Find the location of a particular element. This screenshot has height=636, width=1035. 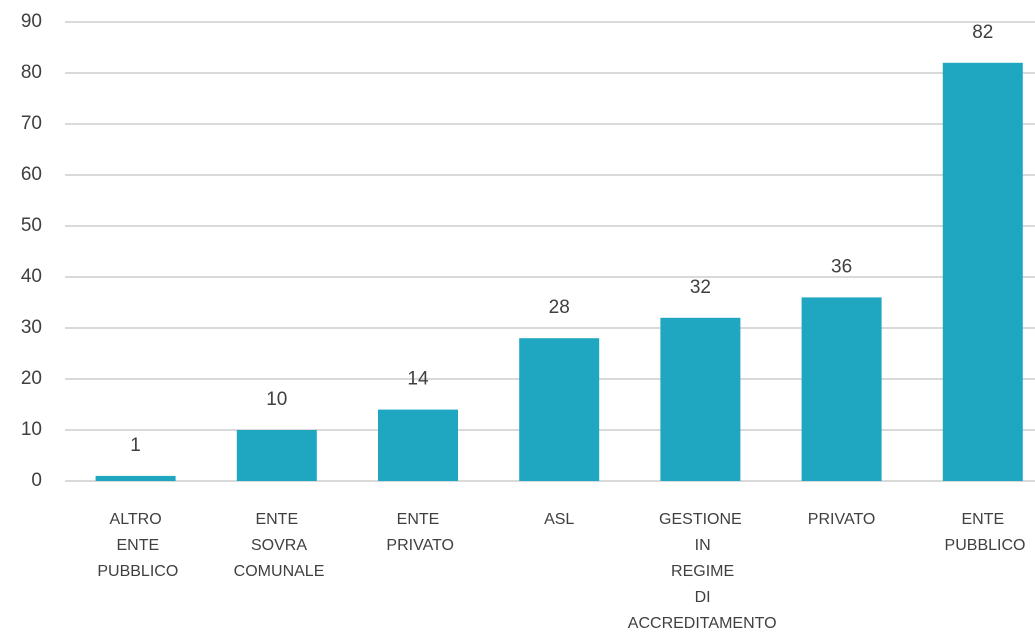

y-tick-label: 20 is located at coordinates (31, 378).